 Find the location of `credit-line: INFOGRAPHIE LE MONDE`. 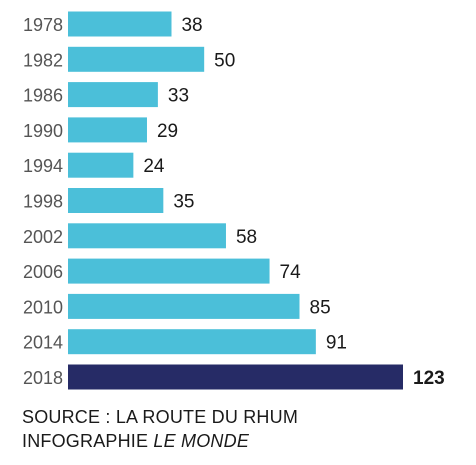

credit-line: INFOGRAPHIE LE MONDE is located at coordinates (135, 441).